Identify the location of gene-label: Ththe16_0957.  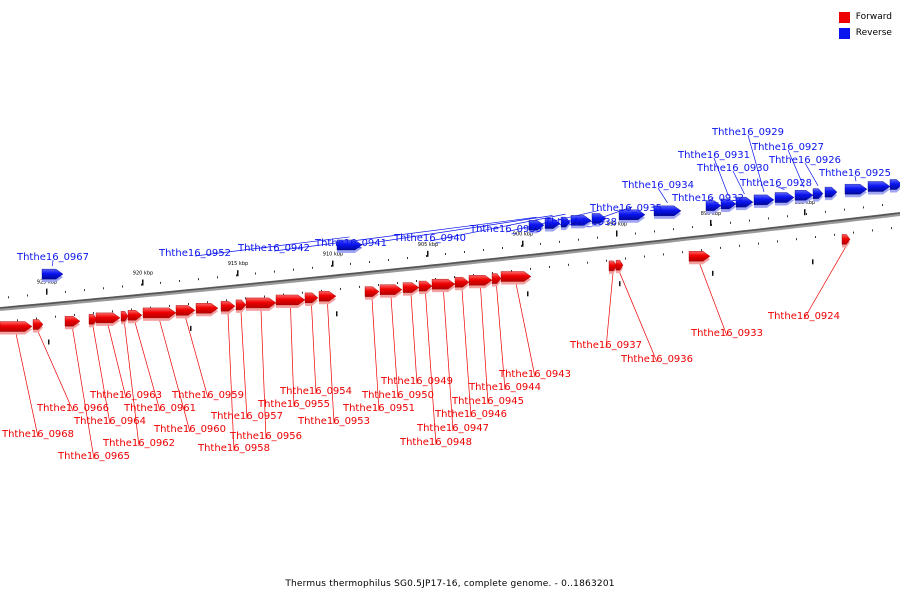
(246, 416).